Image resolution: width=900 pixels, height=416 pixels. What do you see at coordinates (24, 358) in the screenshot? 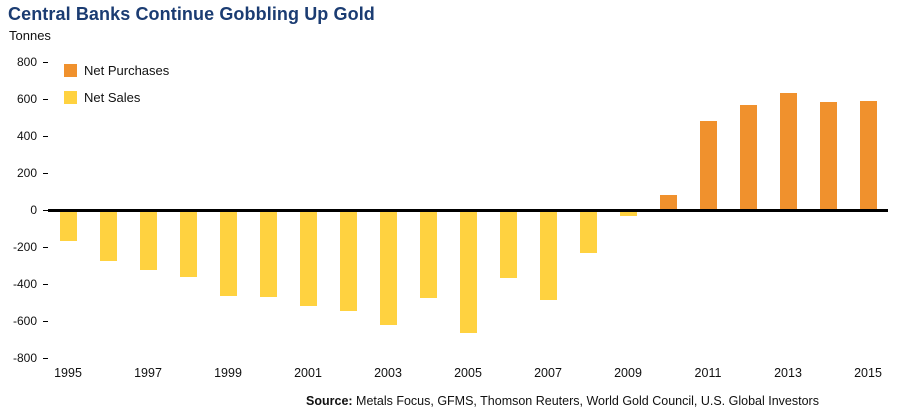
I see `y-tick-label--800: -800` at bounding box center [24, 358].